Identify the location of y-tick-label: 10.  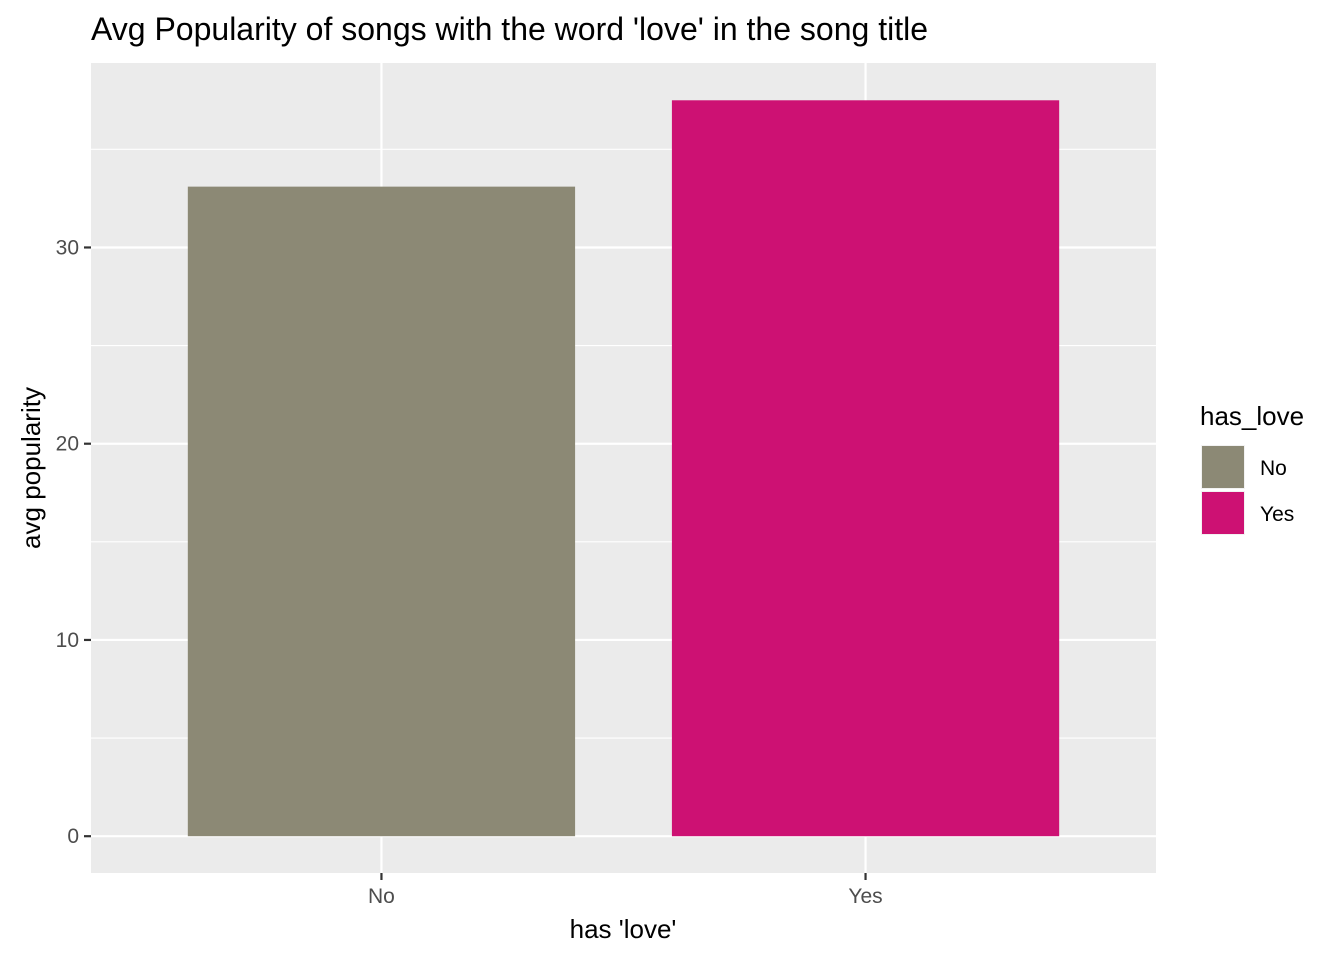
(67, 640).